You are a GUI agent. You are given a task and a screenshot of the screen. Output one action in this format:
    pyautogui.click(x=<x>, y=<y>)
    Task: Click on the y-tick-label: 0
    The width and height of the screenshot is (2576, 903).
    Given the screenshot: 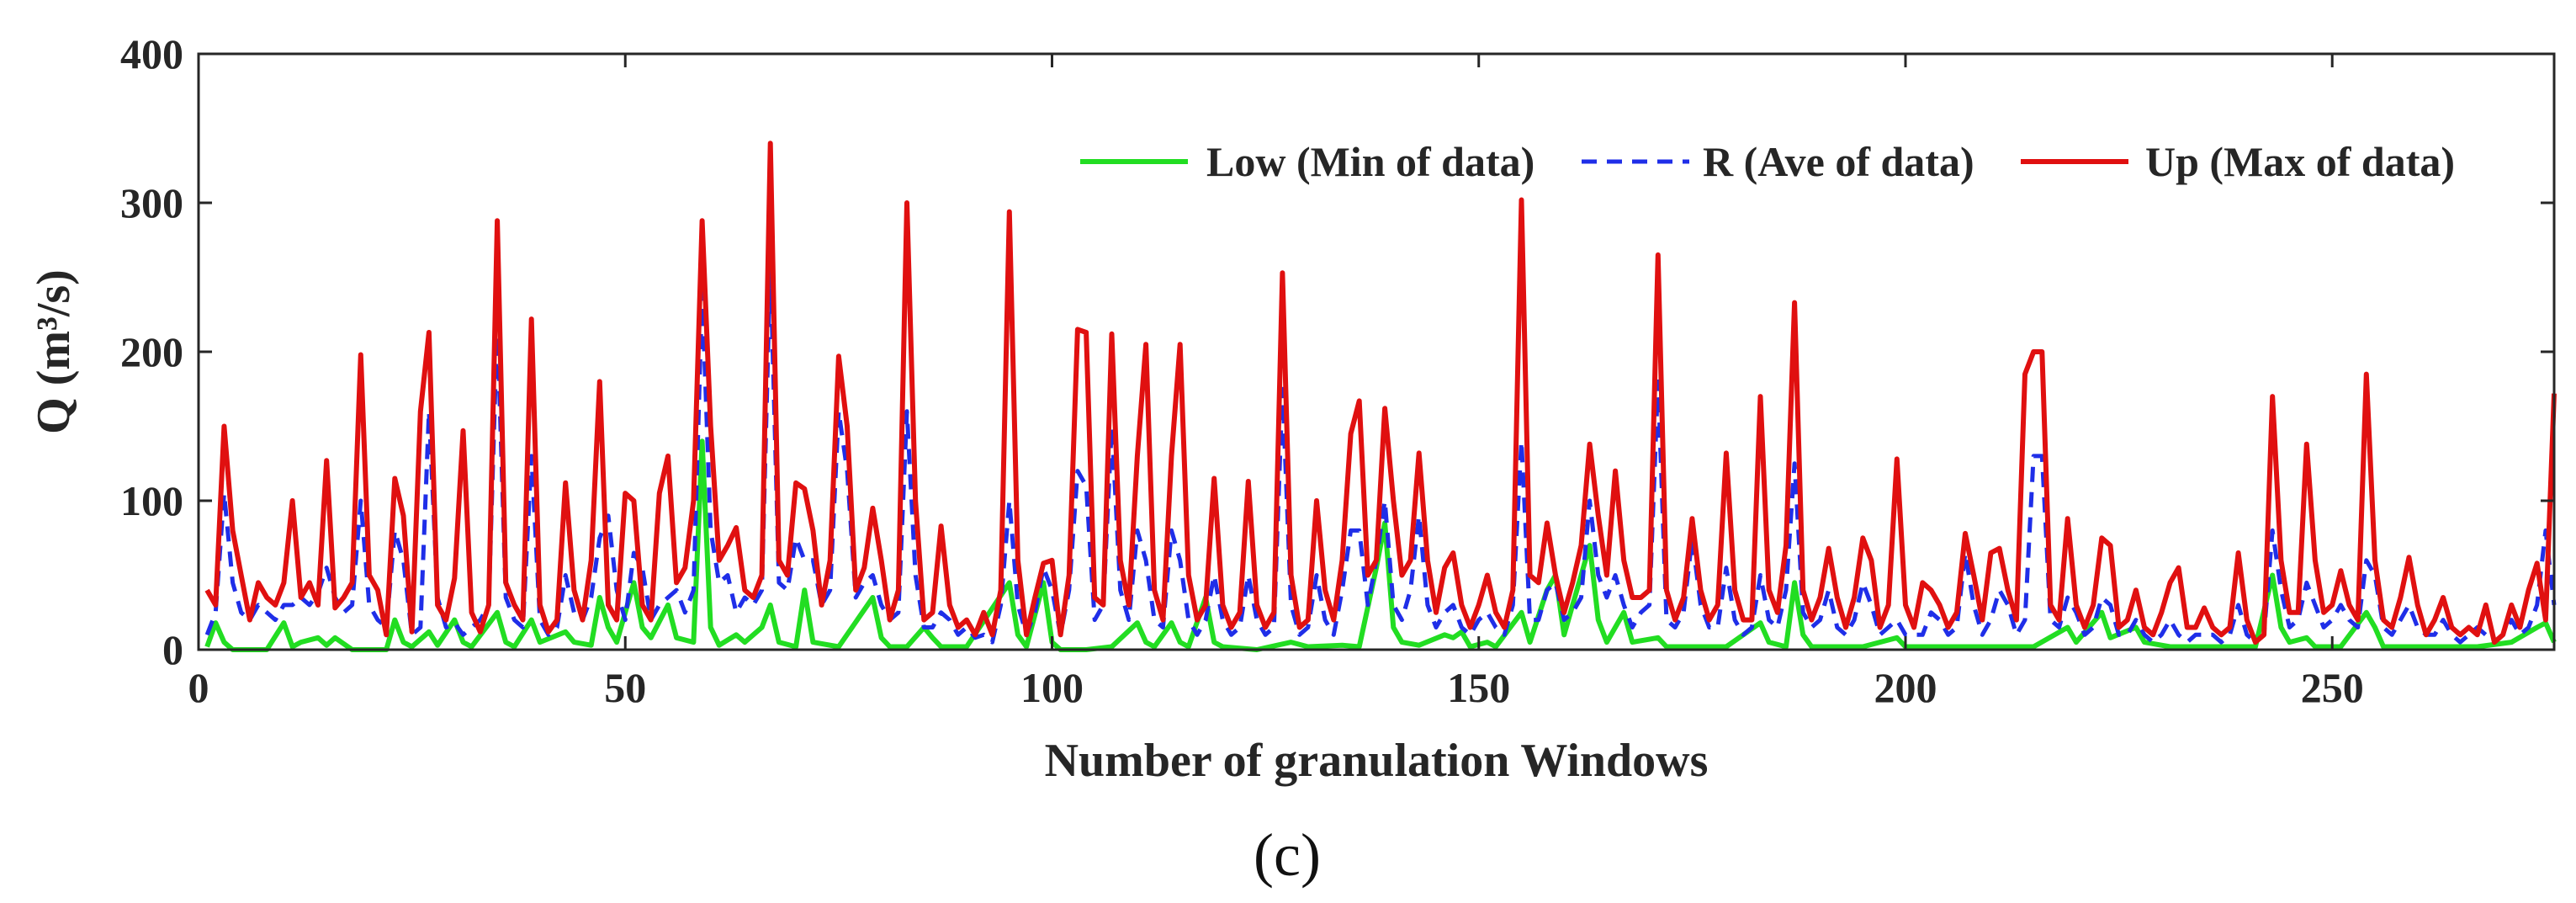 What is the action you would take?
    pyautogui.click(x=172, y=650)
    